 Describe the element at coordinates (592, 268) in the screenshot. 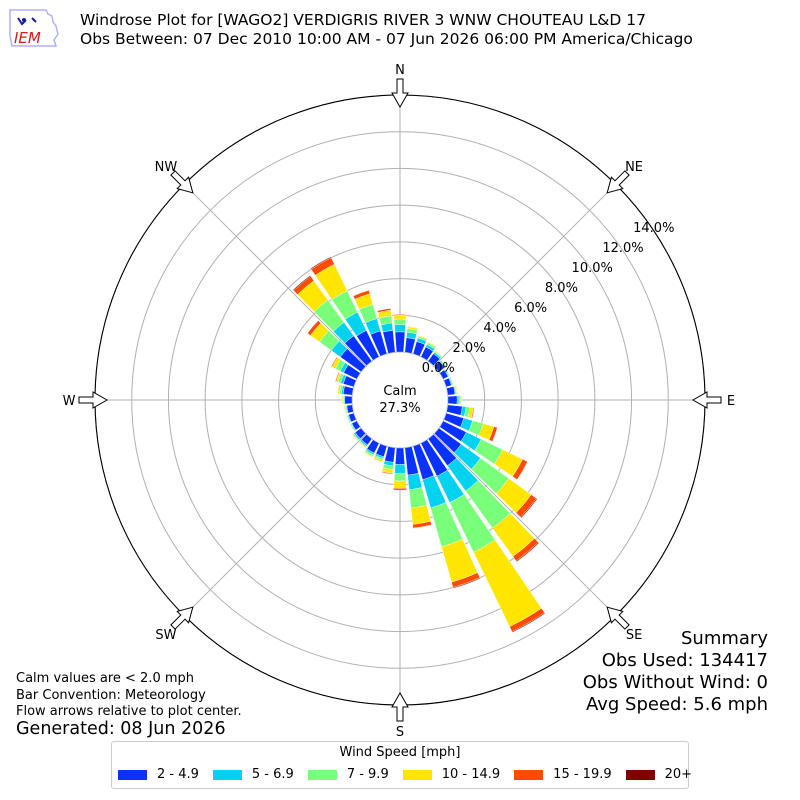

I see `radial-tick-label: 10.0%` at that location.